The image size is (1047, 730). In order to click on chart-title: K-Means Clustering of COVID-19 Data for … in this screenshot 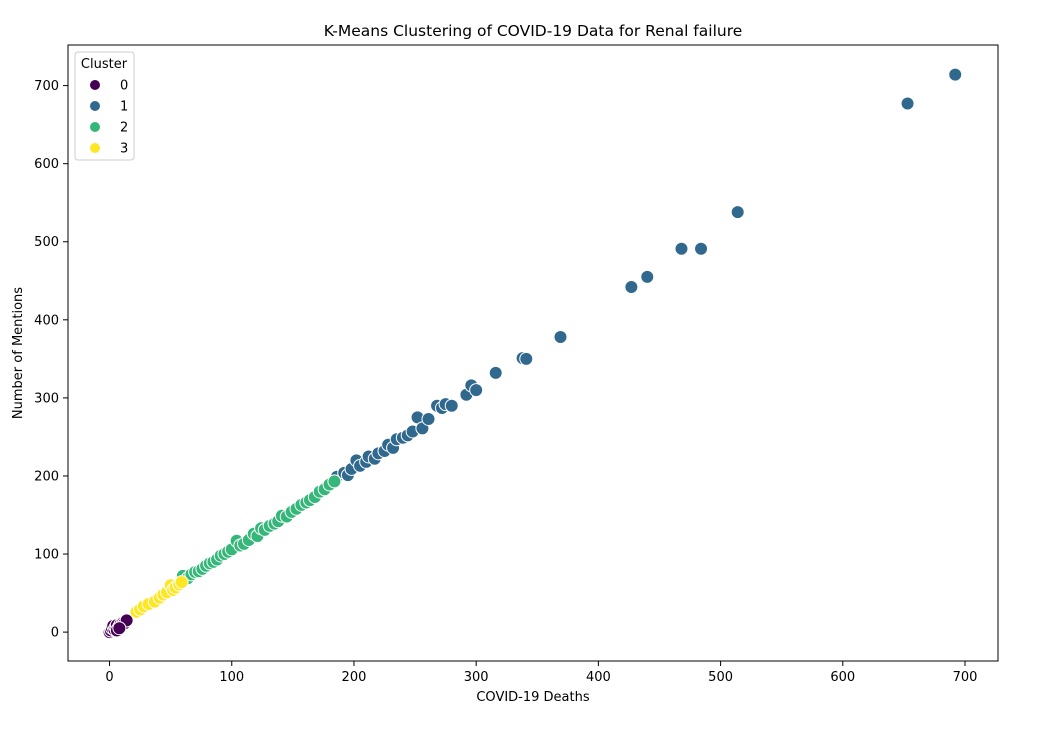, I will do `click(533, 31)`.